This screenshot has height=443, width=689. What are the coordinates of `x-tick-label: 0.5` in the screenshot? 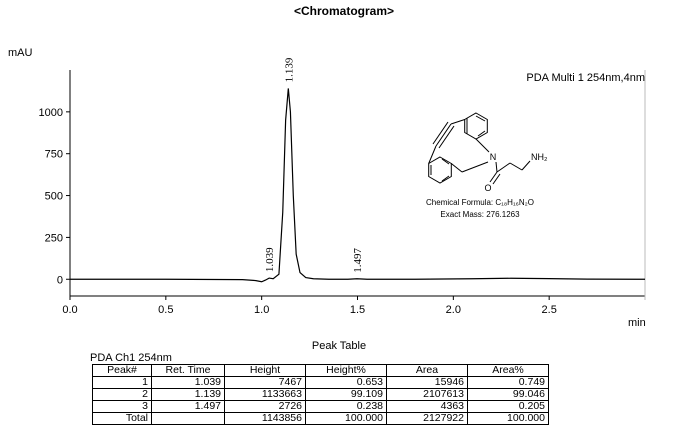 It's located at (165, 310).